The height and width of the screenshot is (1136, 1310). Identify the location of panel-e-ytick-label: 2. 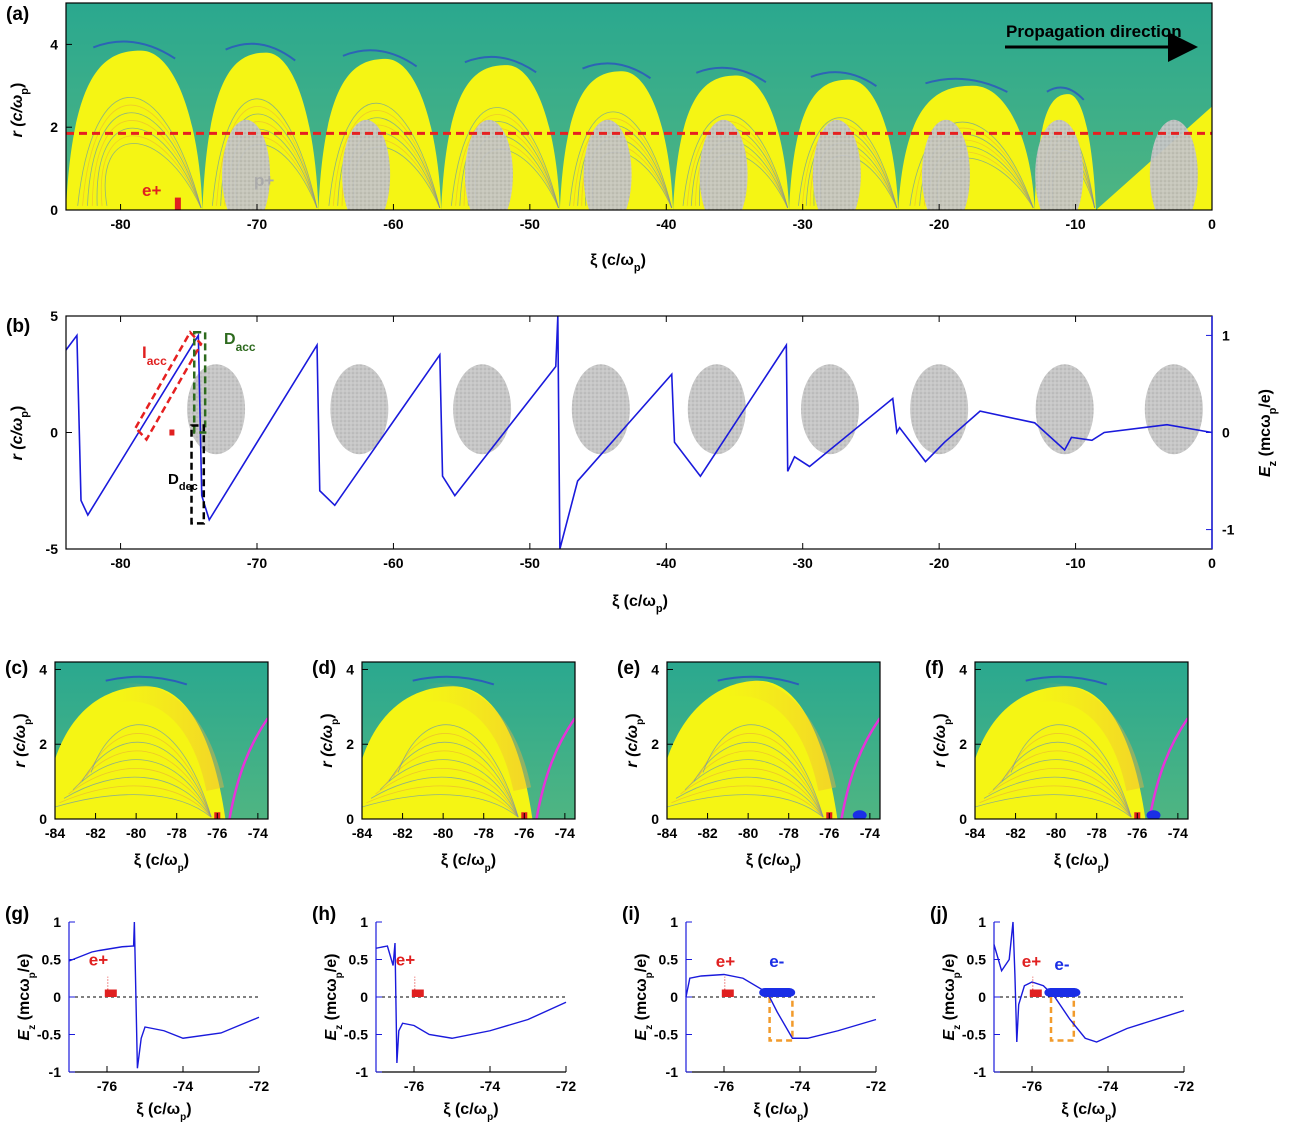
(655, 744).